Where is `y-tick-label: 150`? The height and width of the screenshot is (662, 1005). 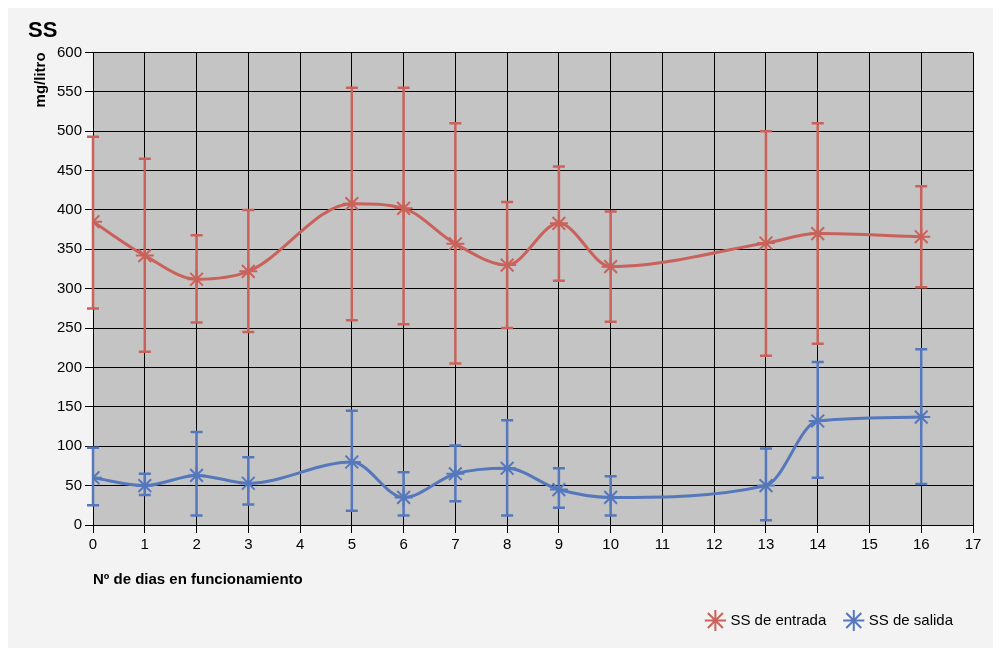 y-tick-label: 150 is located at coordinates (70, 405).